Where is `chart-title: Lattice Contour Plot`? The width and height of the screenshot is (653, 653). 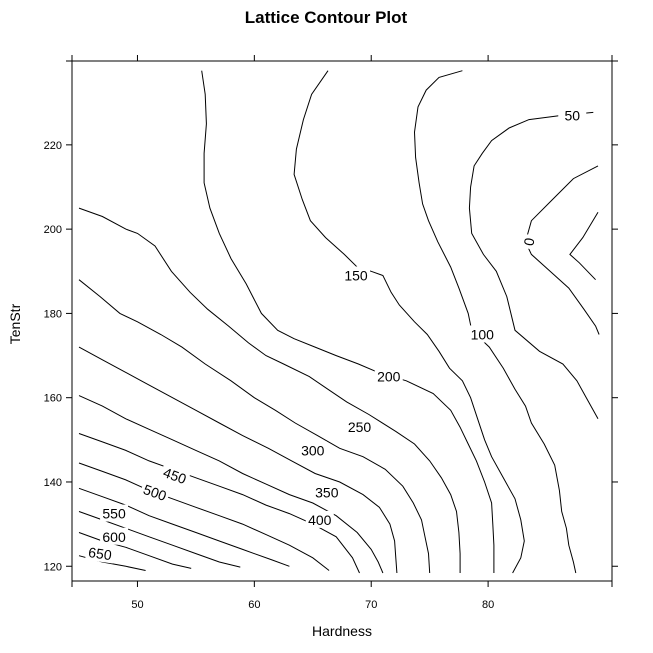 chart-title: Lattice Contour Plot is located at coordinates (326, 17).